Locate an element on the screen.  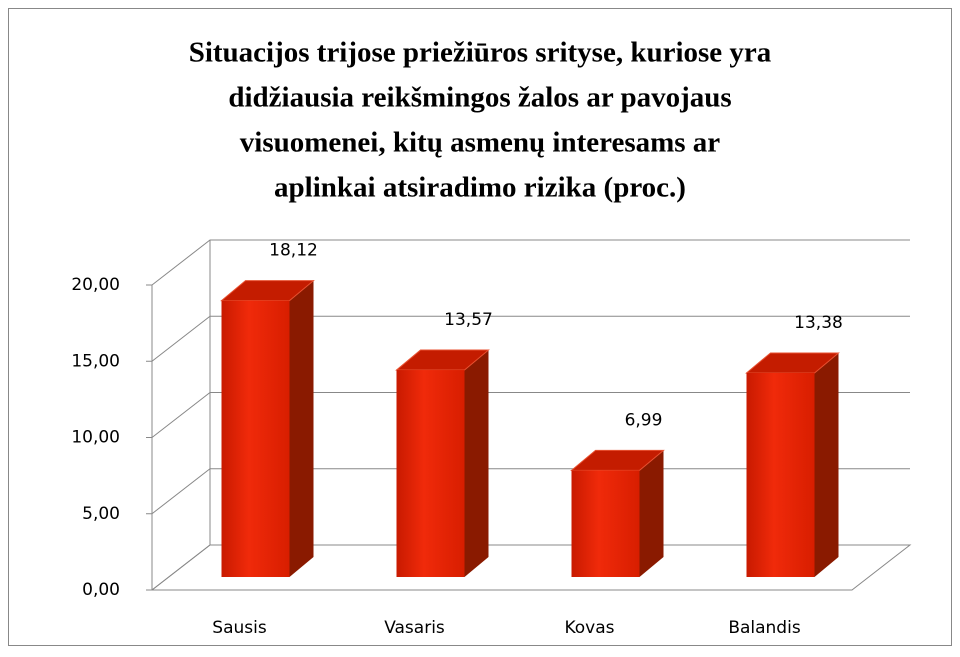
y-tick-label: 15,00 is located at coordinates (95, 361).